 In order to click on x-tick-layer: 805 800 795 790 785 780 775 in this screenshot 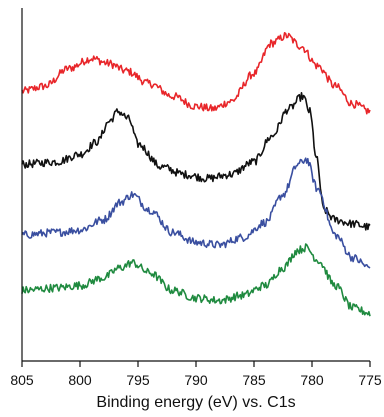, I will do `click(196, 374)`.